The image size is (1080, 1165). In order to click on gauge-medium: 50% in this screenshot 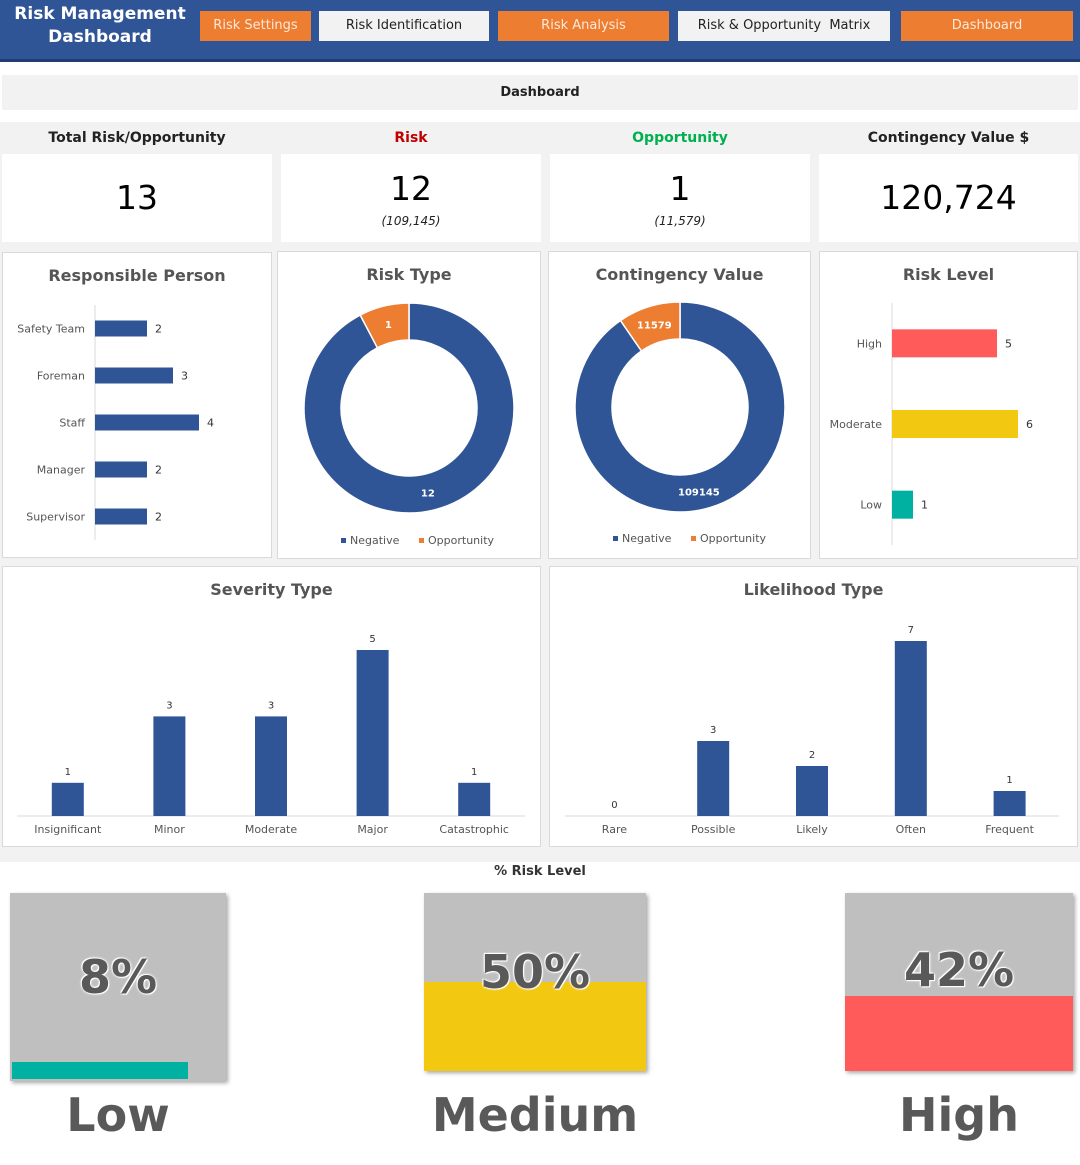, I will do `click(535, 982)`.